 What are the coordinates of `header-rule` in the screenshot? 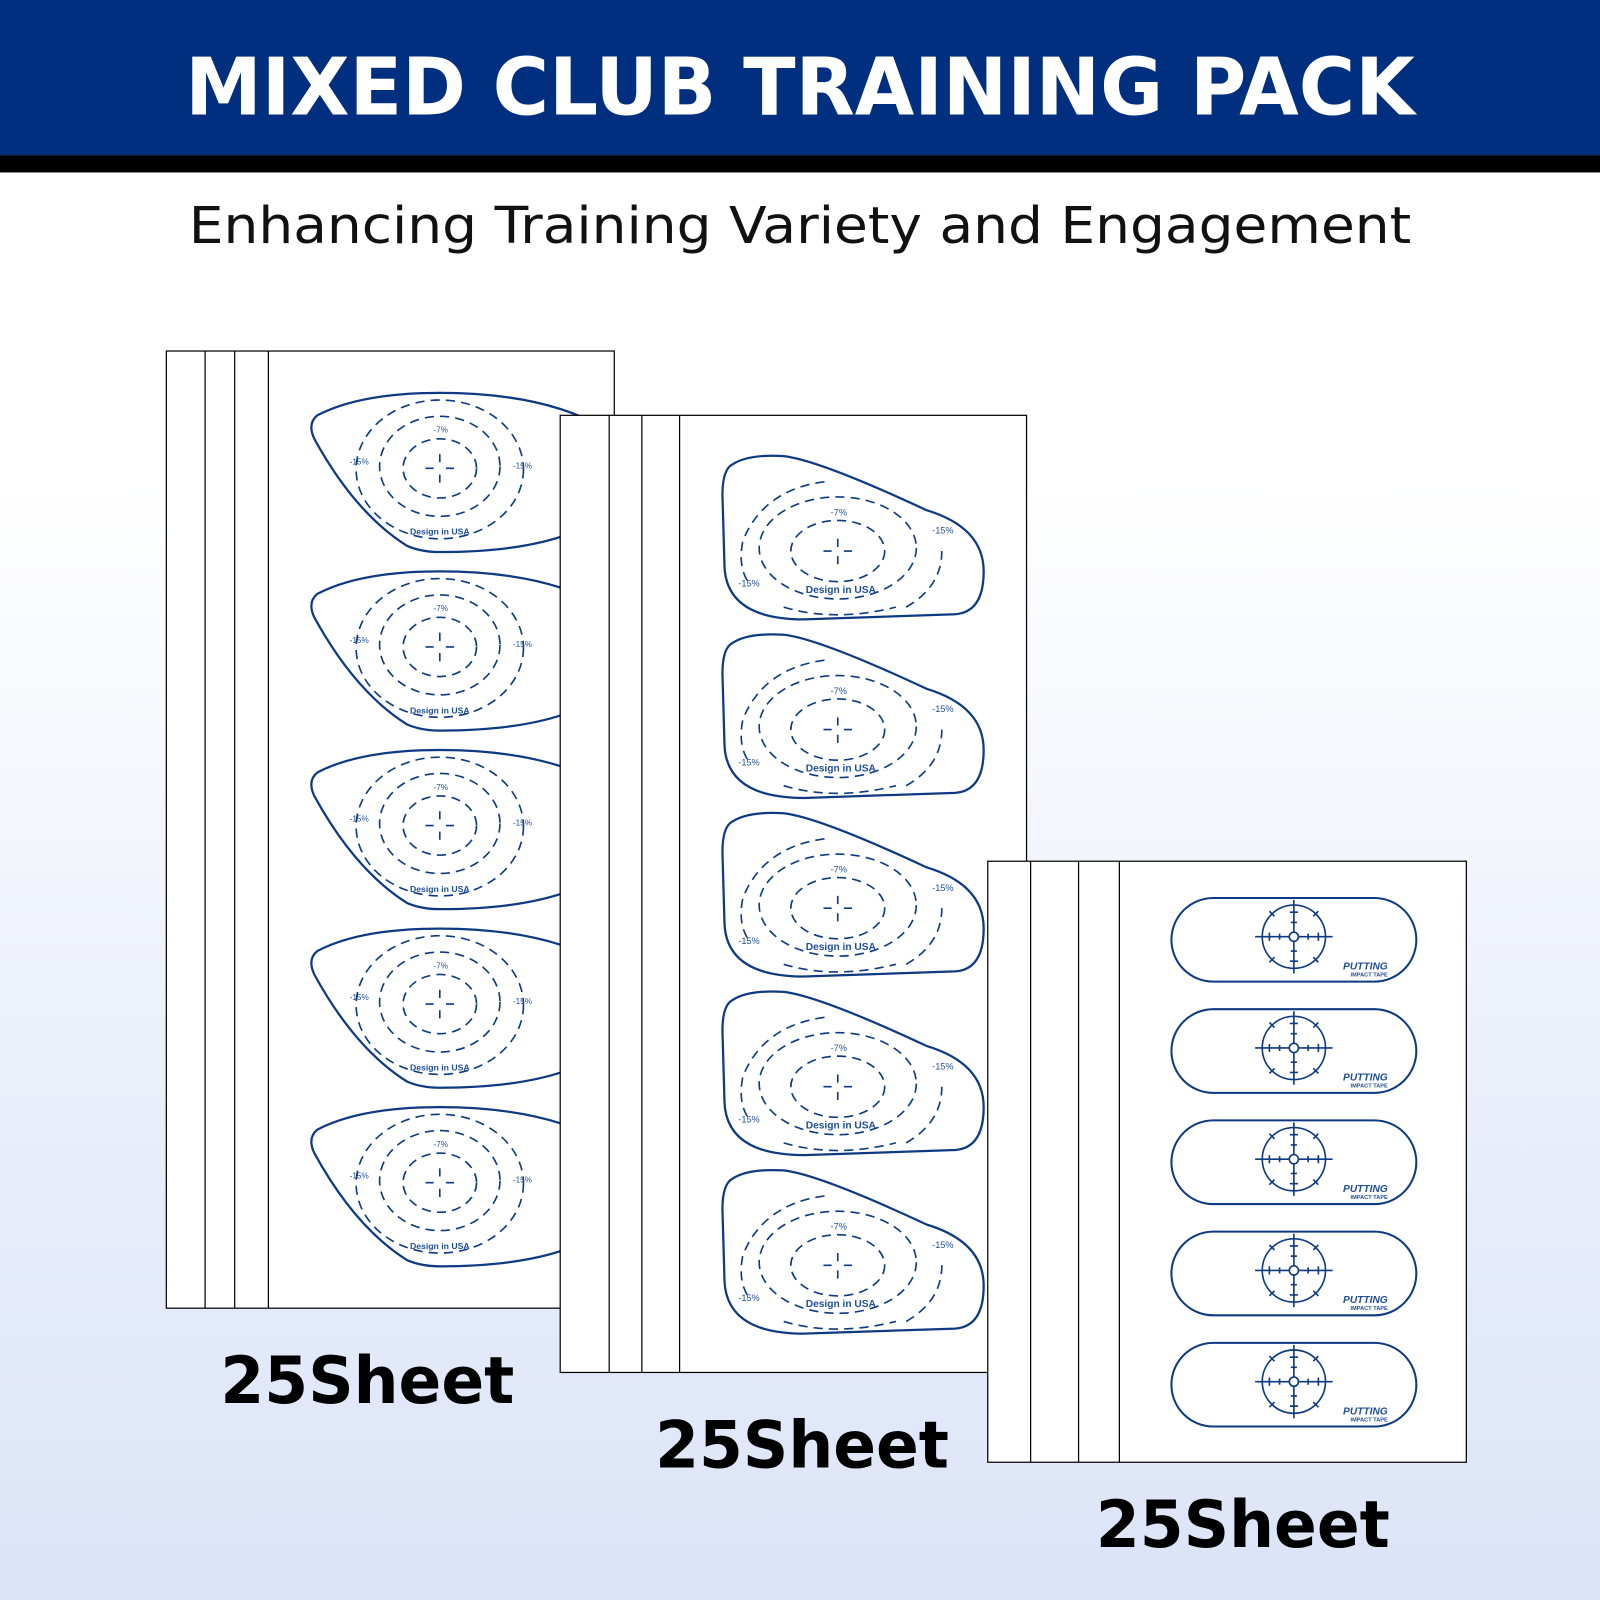 It's located at (800, 164).